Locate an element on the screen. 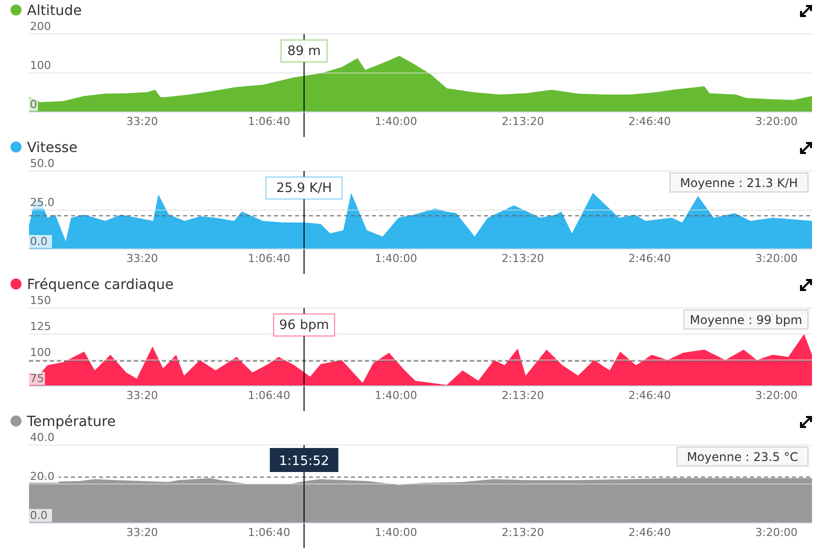 The height and width of the screenshot is (549, 824). annotation: 25.9 K/H is located at coordinates (304, 188).